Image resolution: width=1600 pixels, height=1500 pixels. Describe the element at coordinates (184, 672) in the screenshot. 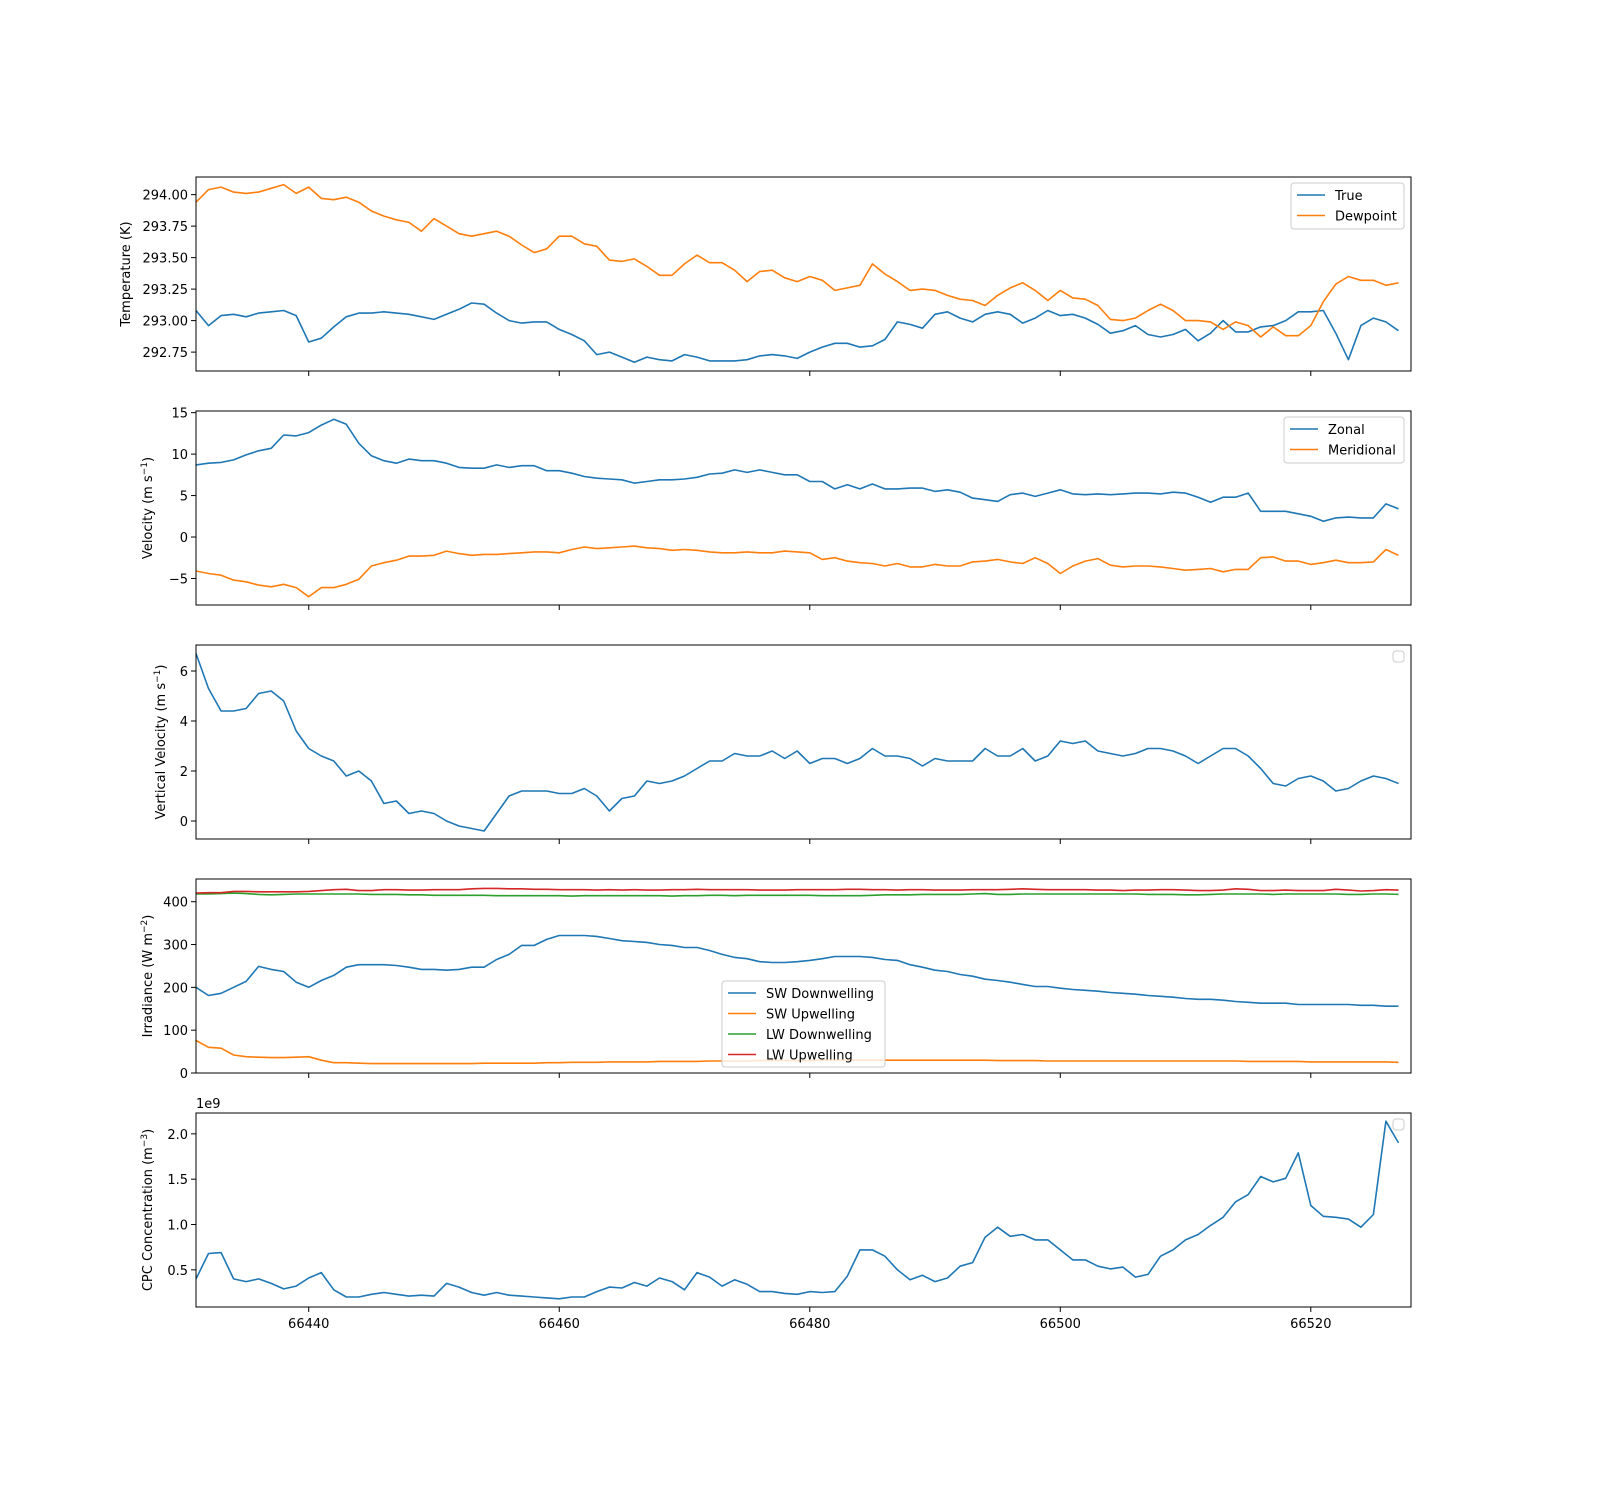

I see `y-tick-label: 6` at that location.